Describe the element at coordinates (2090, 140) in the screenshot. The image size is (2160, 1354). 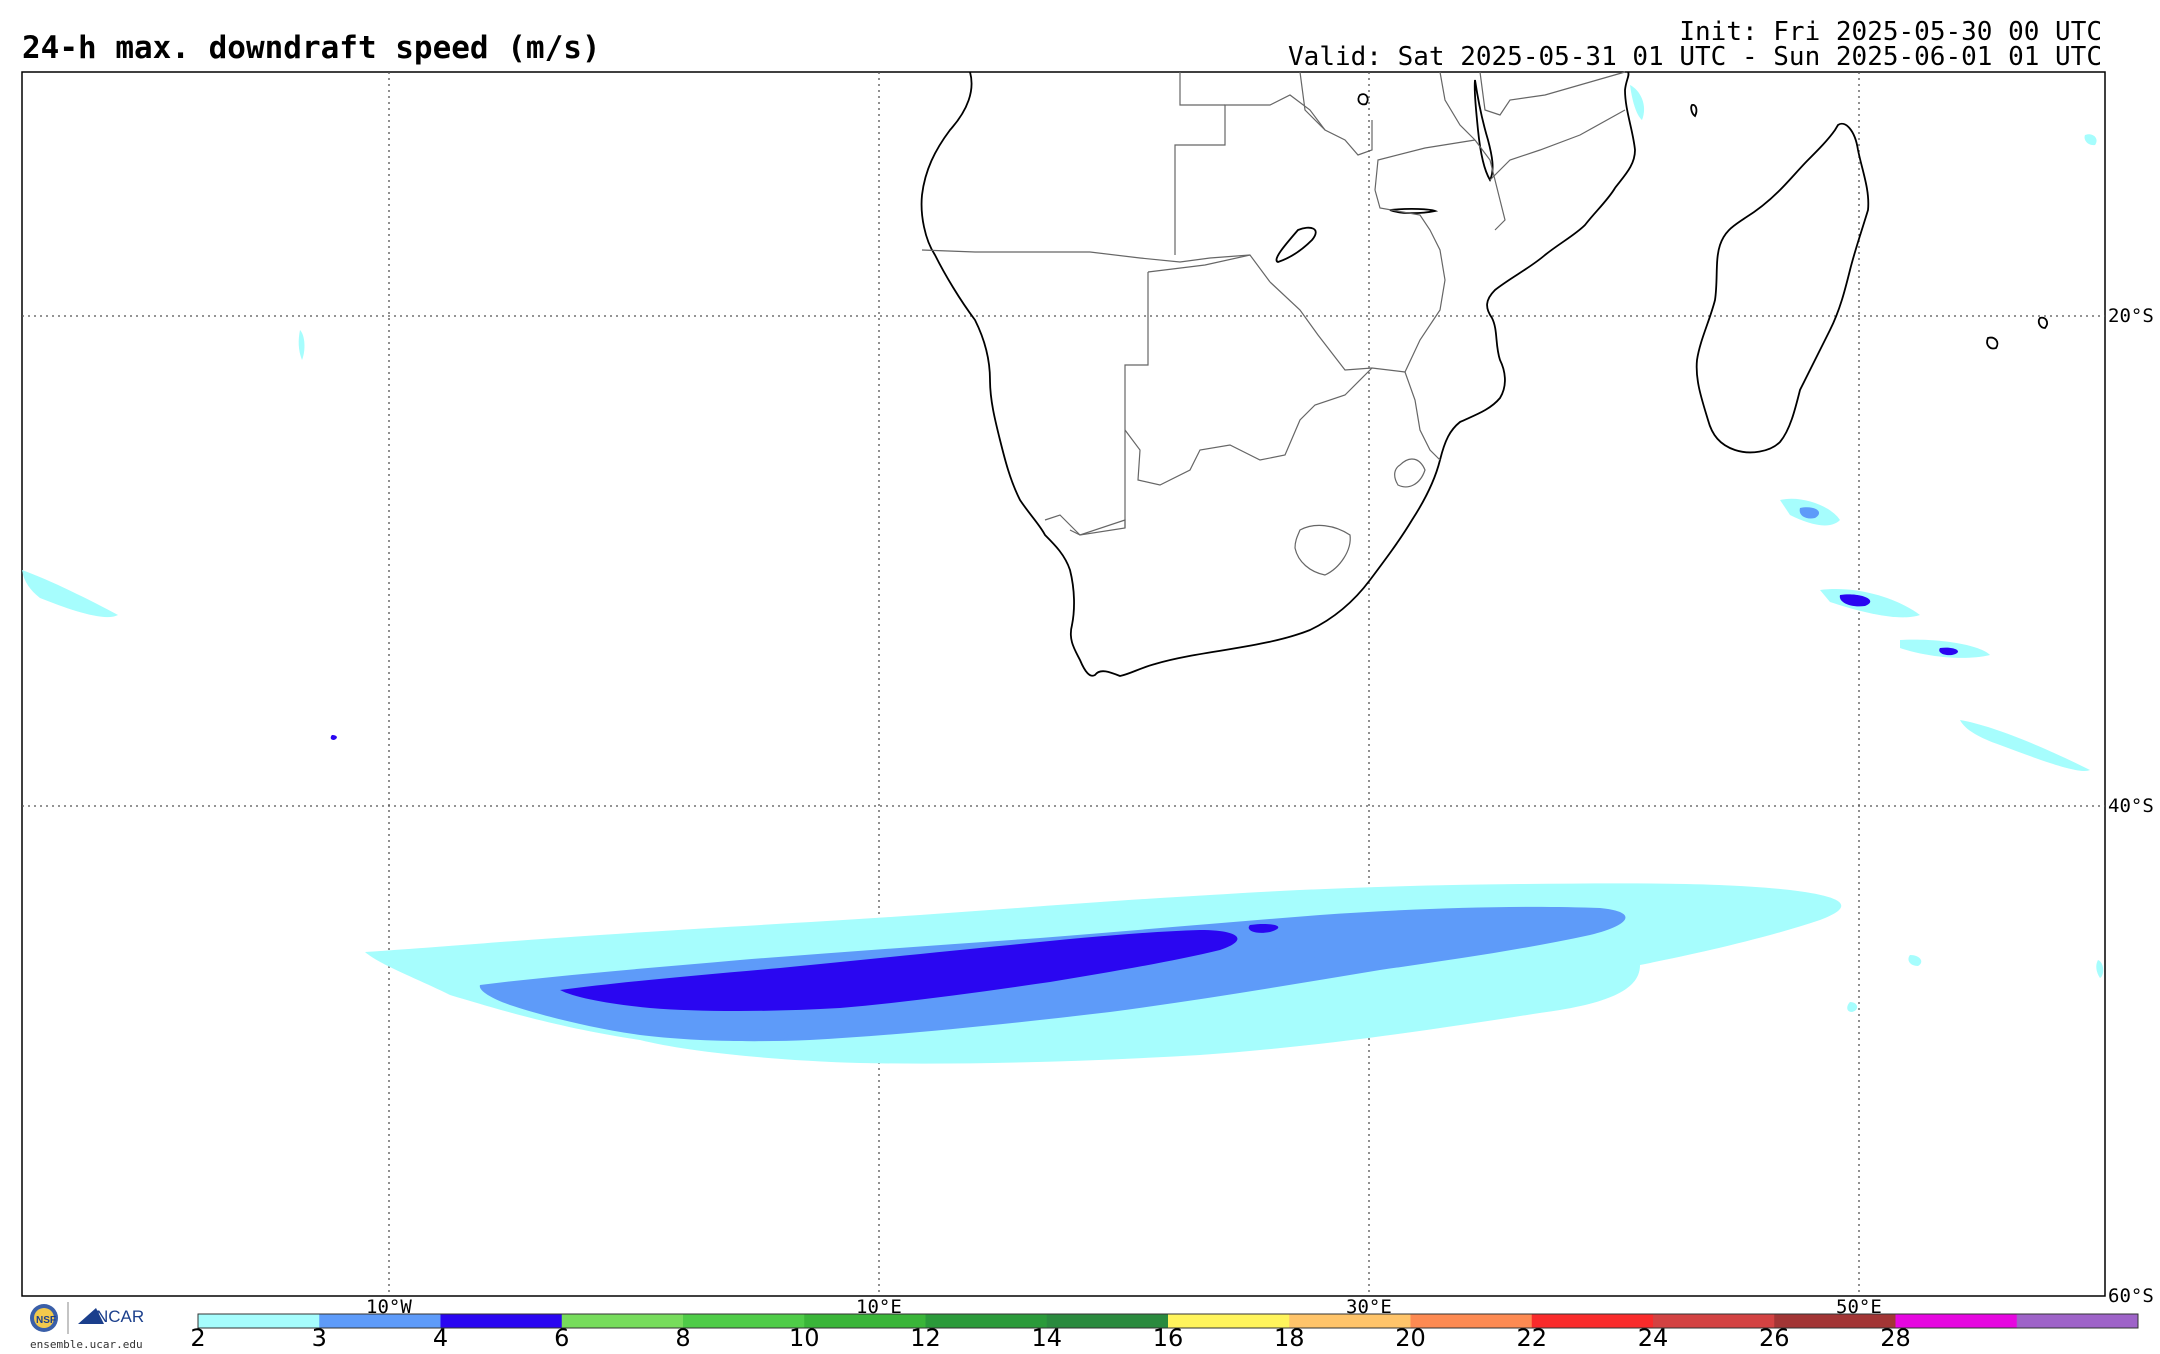
I see `field-streak-e11` at that location.